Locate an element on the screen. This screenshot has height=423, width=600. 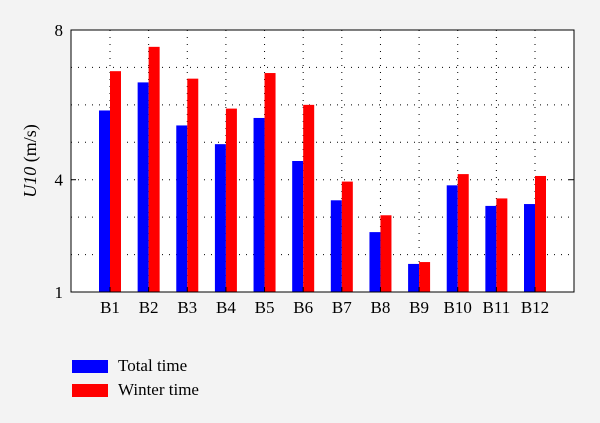
y-tick-label: 8 is located at coordinates (59, 30).